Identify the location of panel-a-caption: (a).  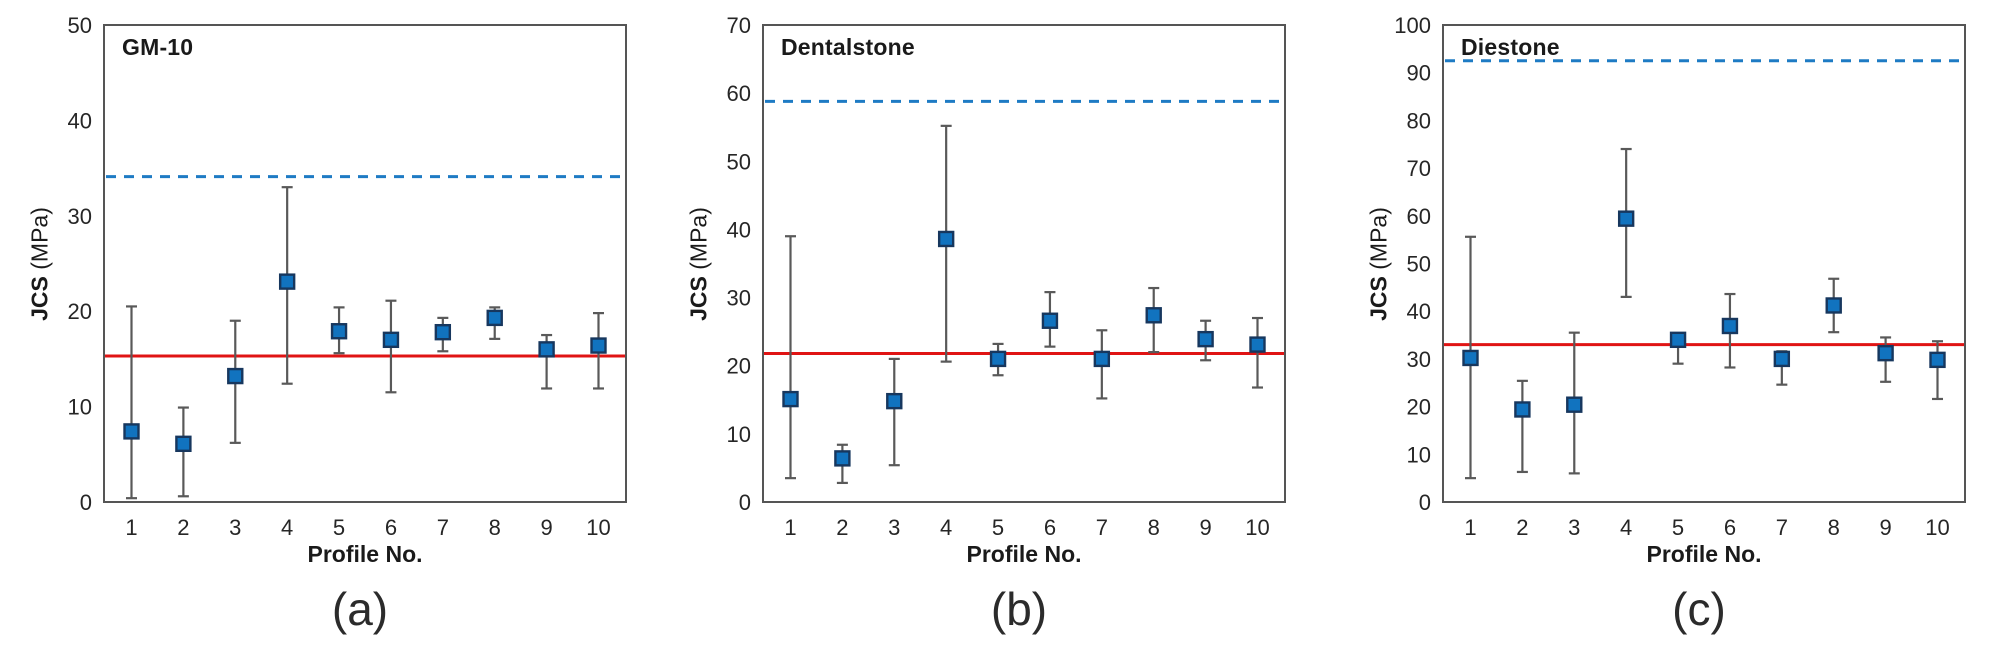
(360, 609).